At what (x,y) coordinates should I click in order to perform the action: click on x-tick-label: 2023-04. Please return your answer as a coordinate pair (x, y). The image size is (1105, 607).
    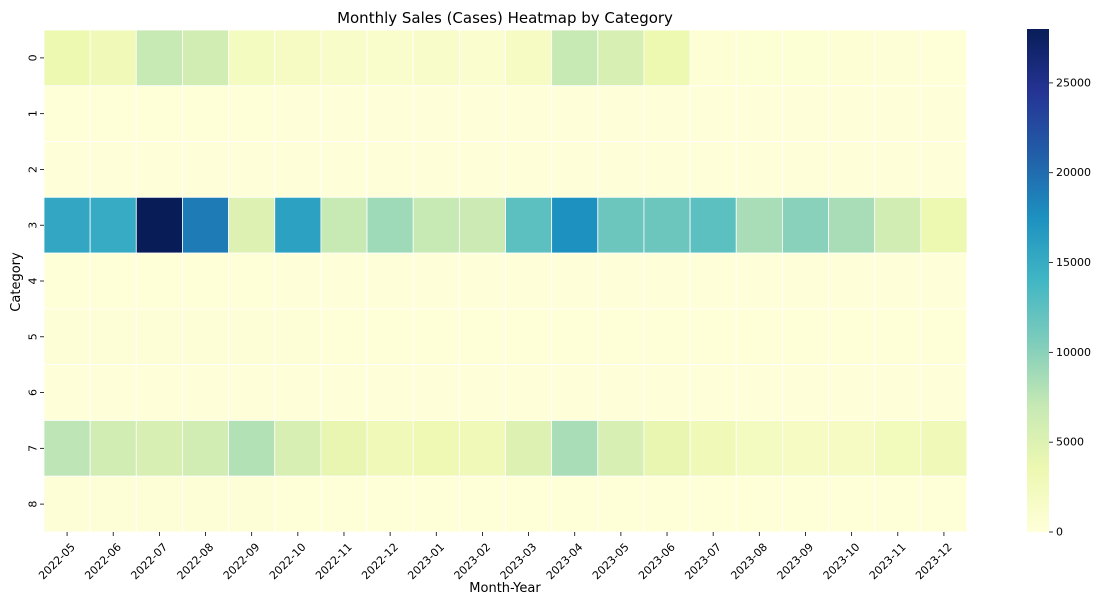
    Looking at the image, I should click on (565, 562).